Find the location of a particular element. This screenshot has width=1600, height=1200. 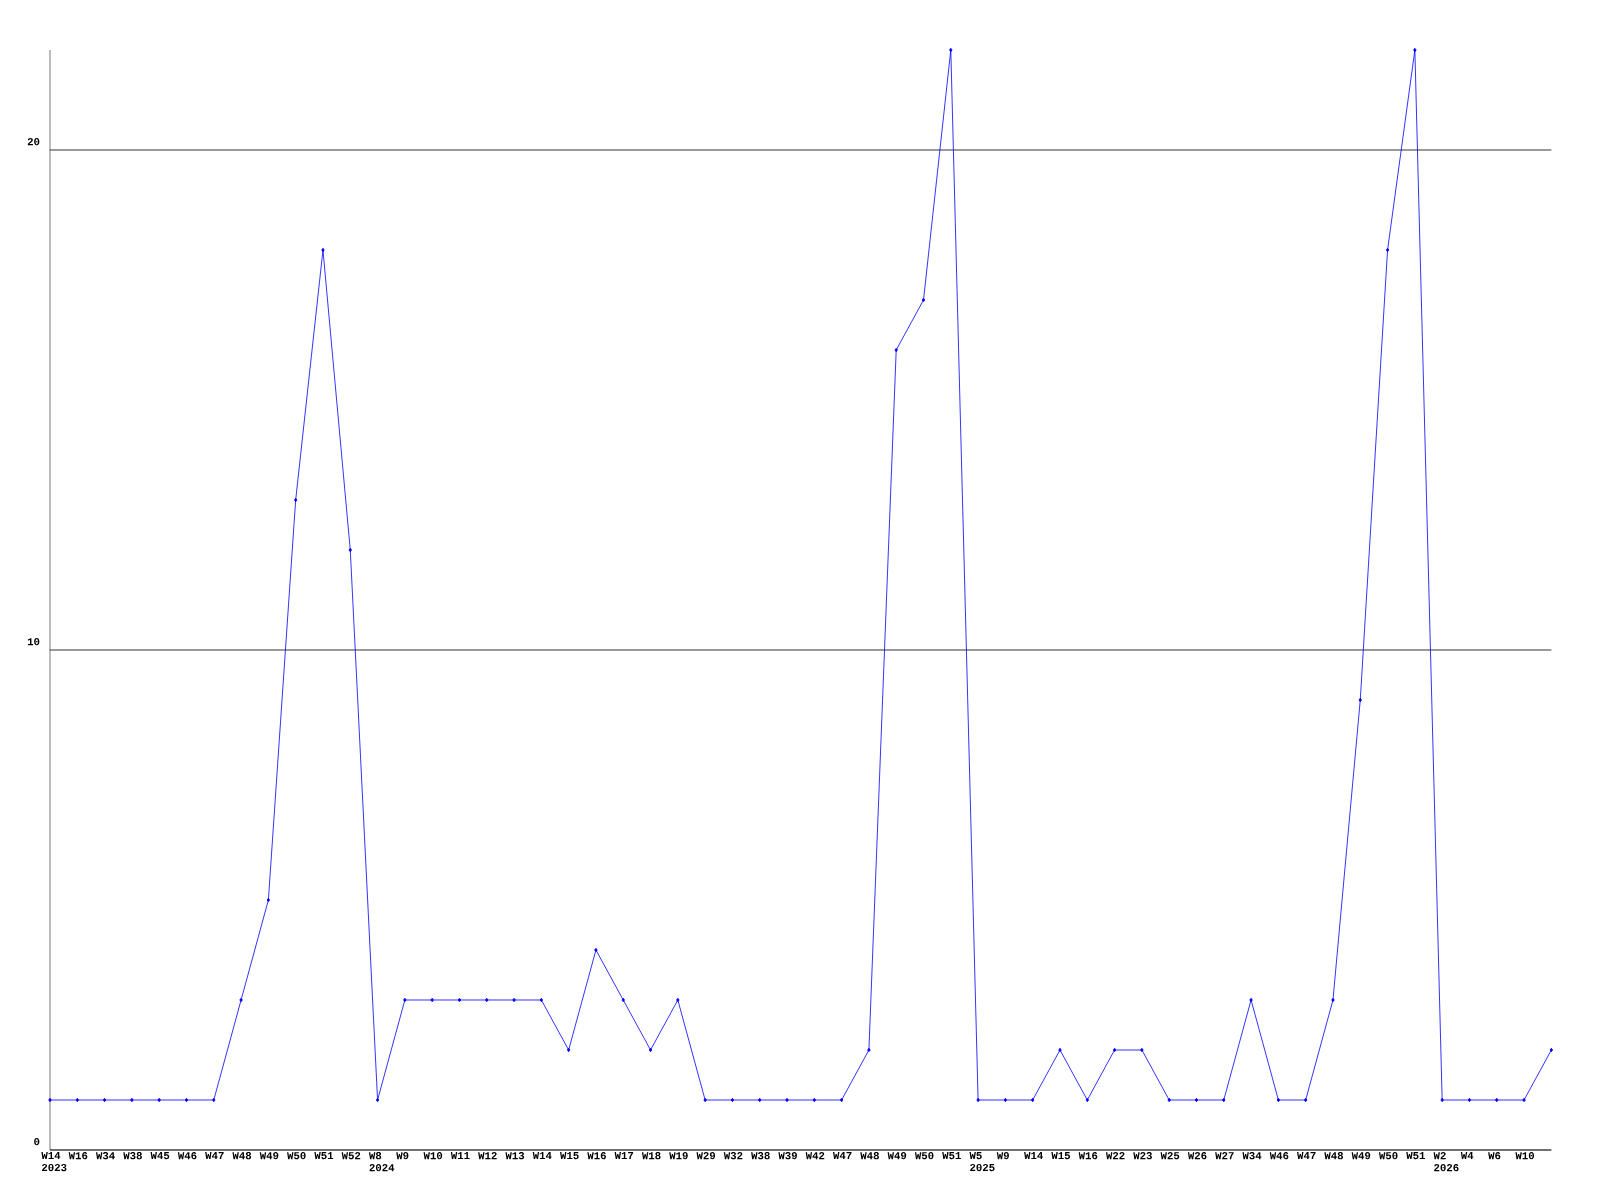

x-tick-label: W23 is located at coordinates (1142, 1156).